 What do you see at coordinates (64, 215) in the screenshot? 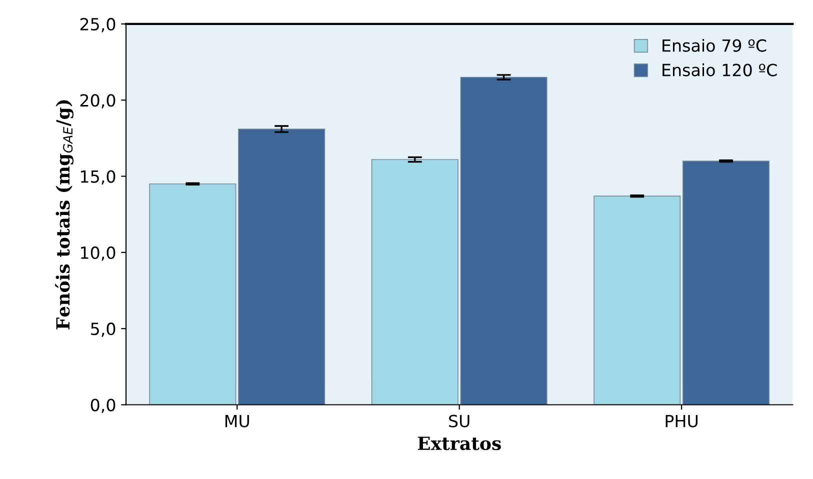
I see `y-axis-title: Fenóis totais (mg$_{GAE}$/g)` at bounding box center [64, 215].